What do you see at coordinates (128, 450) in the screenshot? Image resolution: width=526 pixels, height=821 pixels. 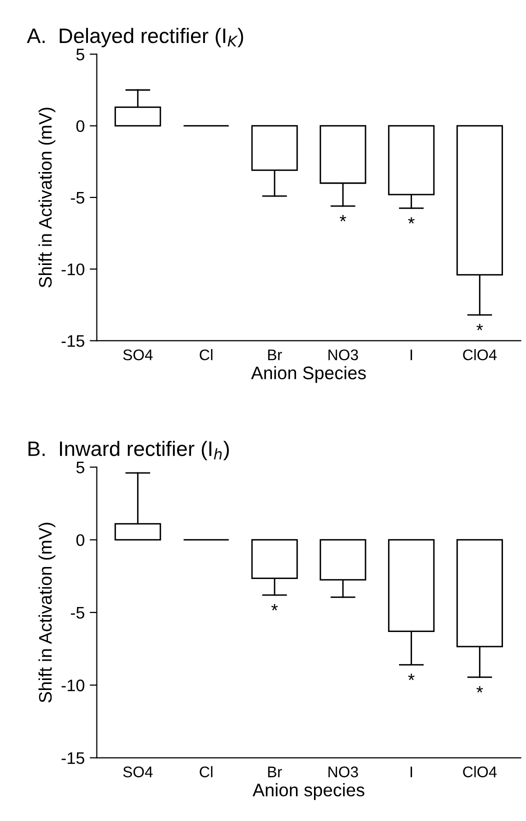 I see `chart-title: B. Inward rectifier (I$_{h}$)` at bounding box center [128, 450].